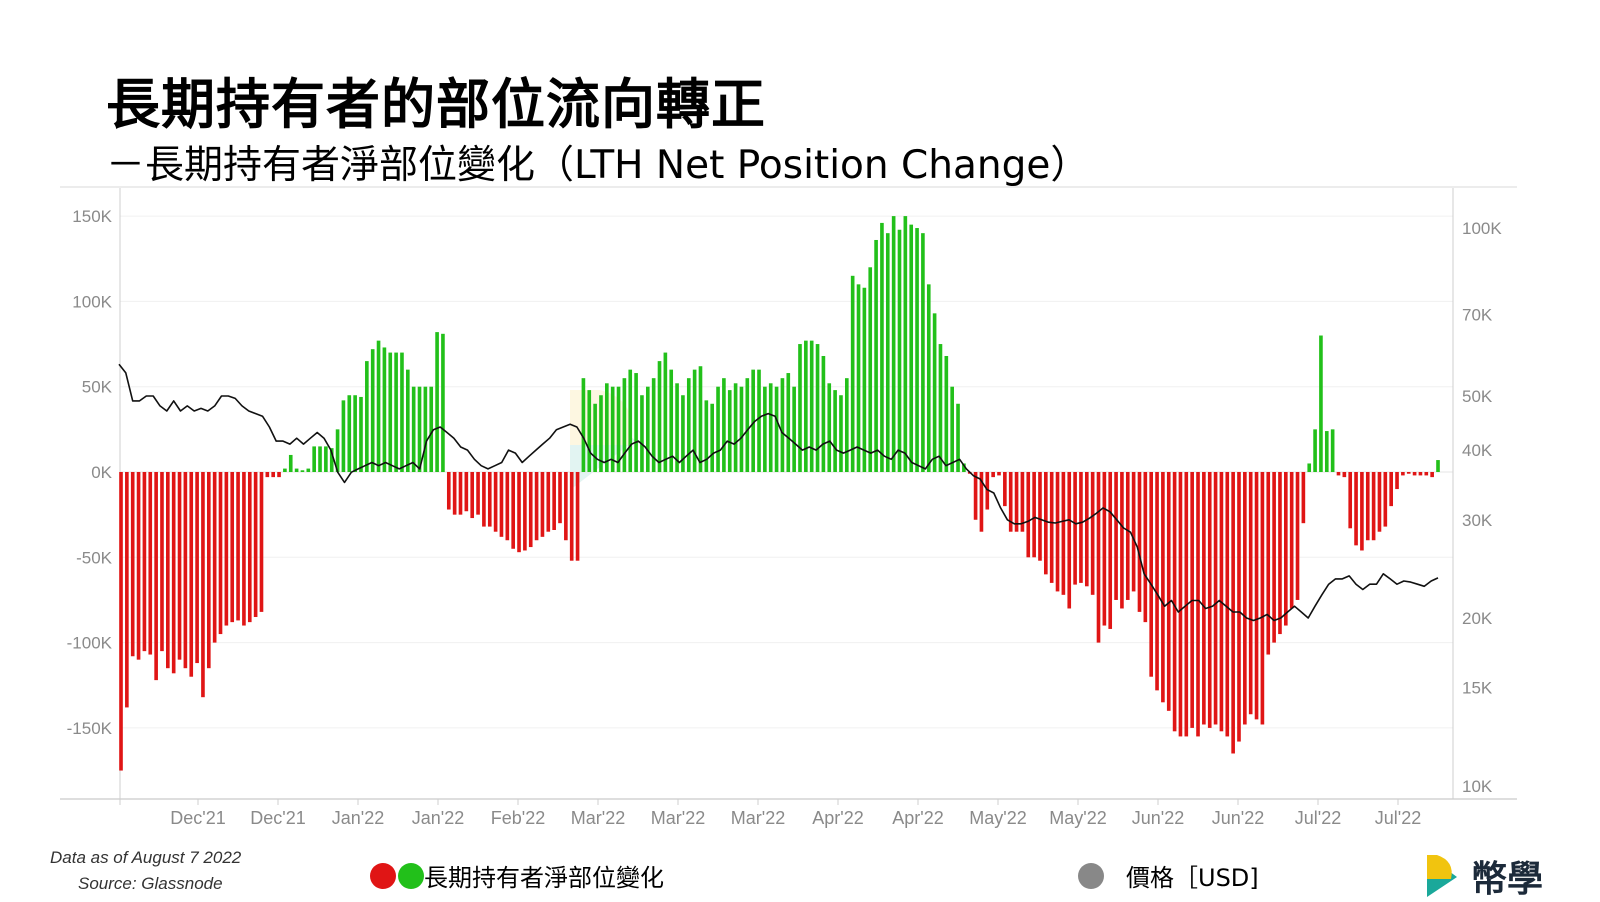 The image size is (1600, 902). What do you see at coordinates (598, 165) in the screenshot?
I see `chart-subtitle: －長期持有者淨部位變化（LTH Net Position Change）` at bounding box center [598, 165].